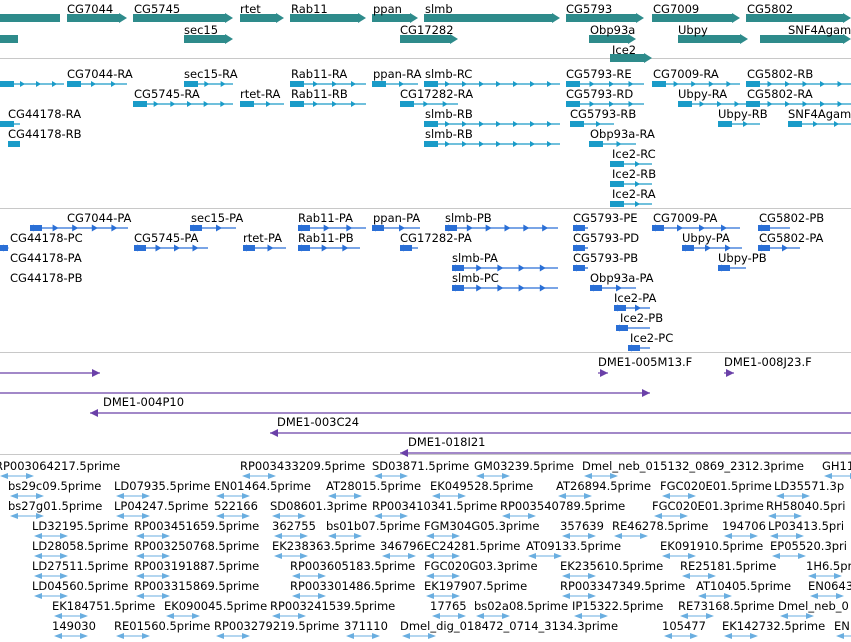 The width and height of the screenshot is (851, 642). What do you see at coordinates (90, 9) in the screenshot?
I see `gene-label: CG7044` at bounding box center [90, 9].